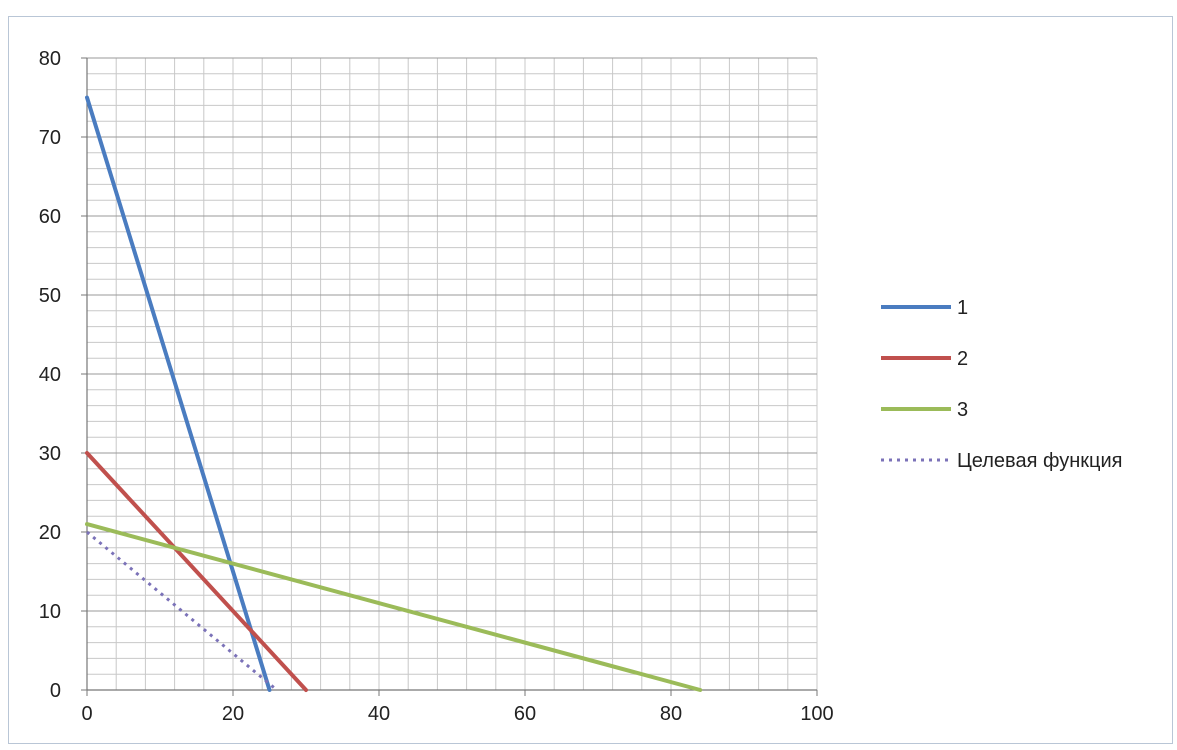  What do you see at coordinates (86, 714) in the screenshot?
I see `x-tick-label: 0` at bounding box center [86, 714].